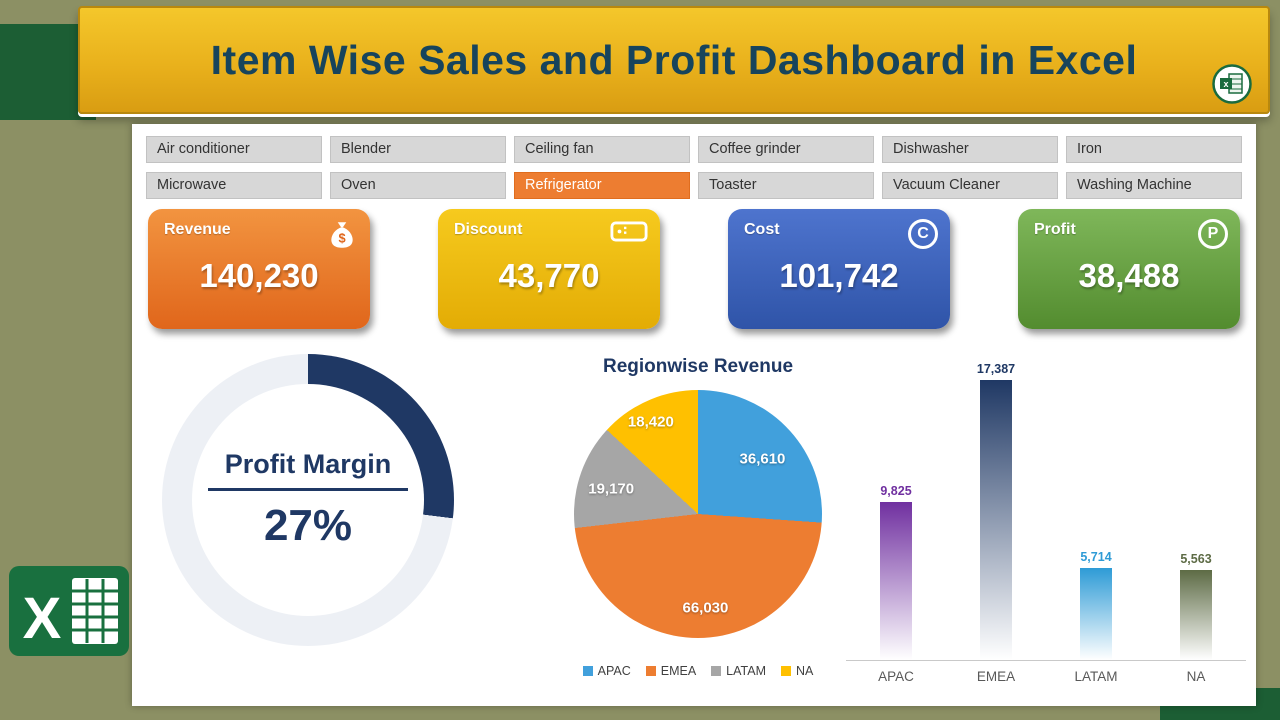 The height and width of the screenshot is (720, 1280). I want to click on kpi-label: Cost, so click(762, 229).